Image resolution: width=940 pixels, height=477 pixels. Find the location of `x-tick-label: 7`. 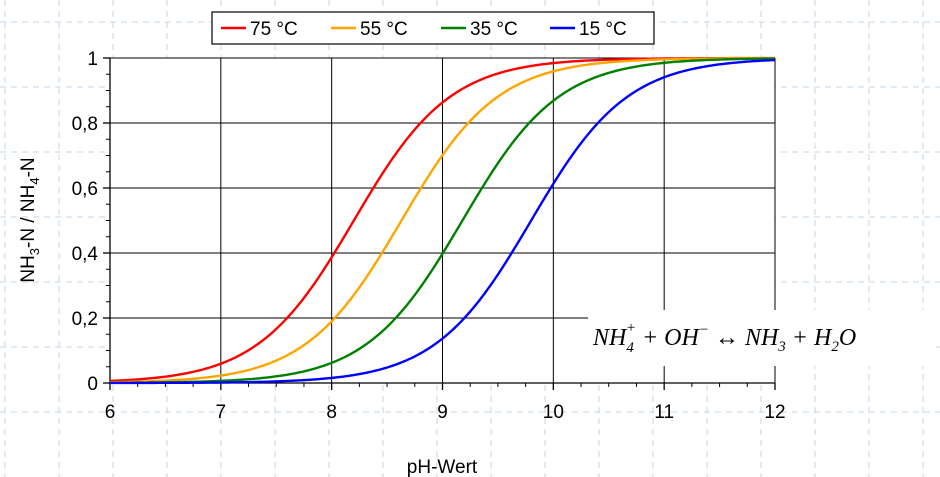

x-tick-label: 7 is located at coordinates (221, 412).